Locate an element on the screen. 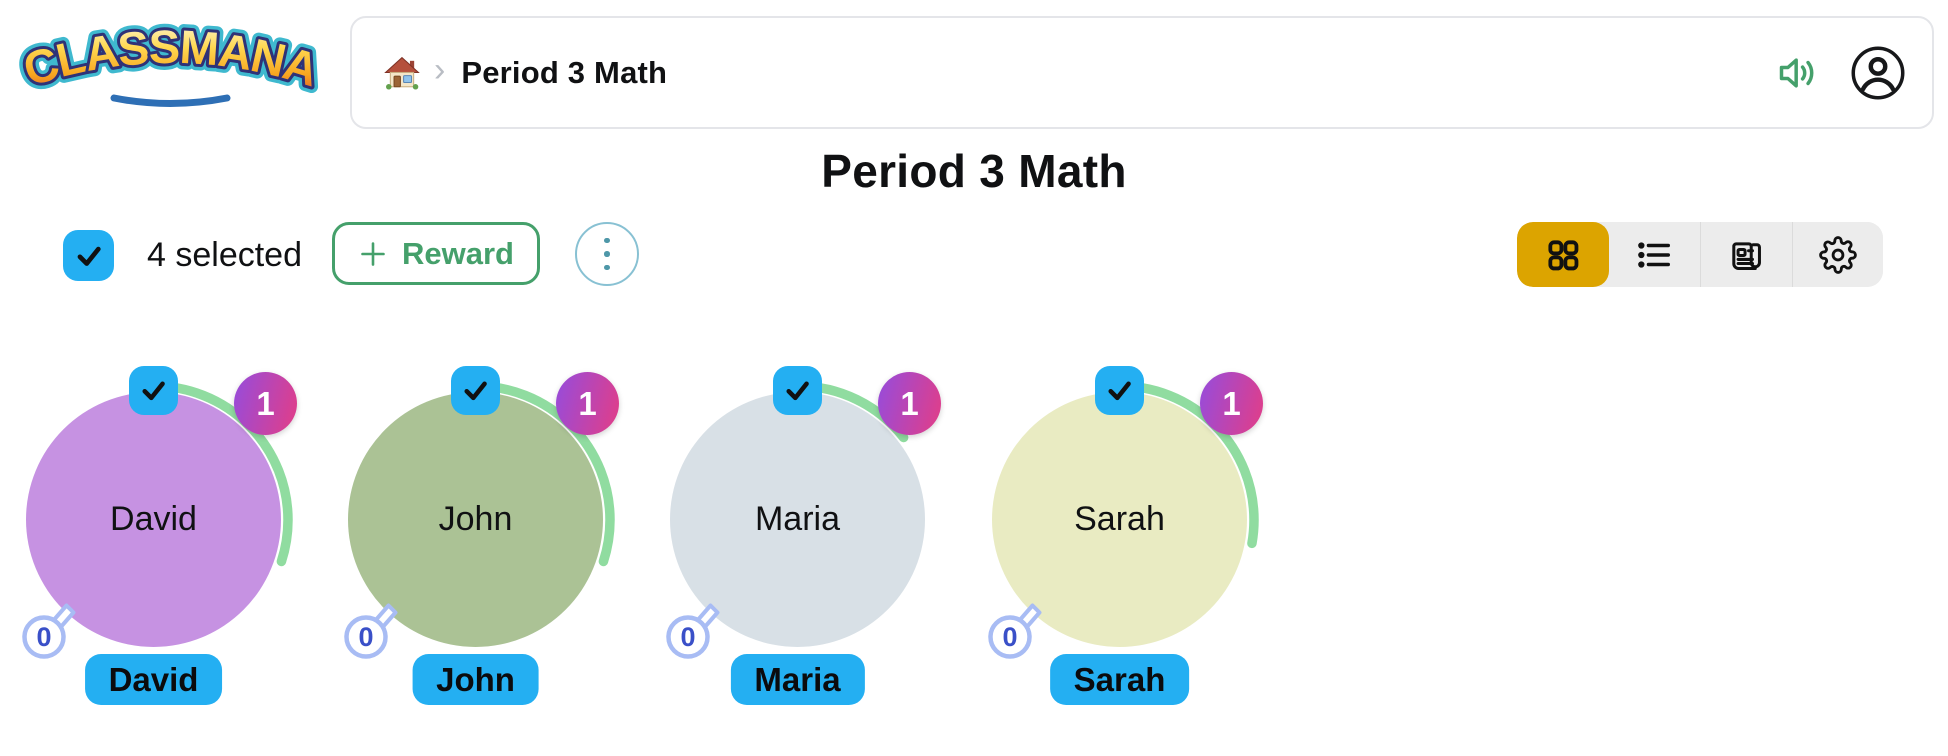 The width and height of the screenshot is (1948, 756). student-name-label: John is located at coordinates (475, 679).